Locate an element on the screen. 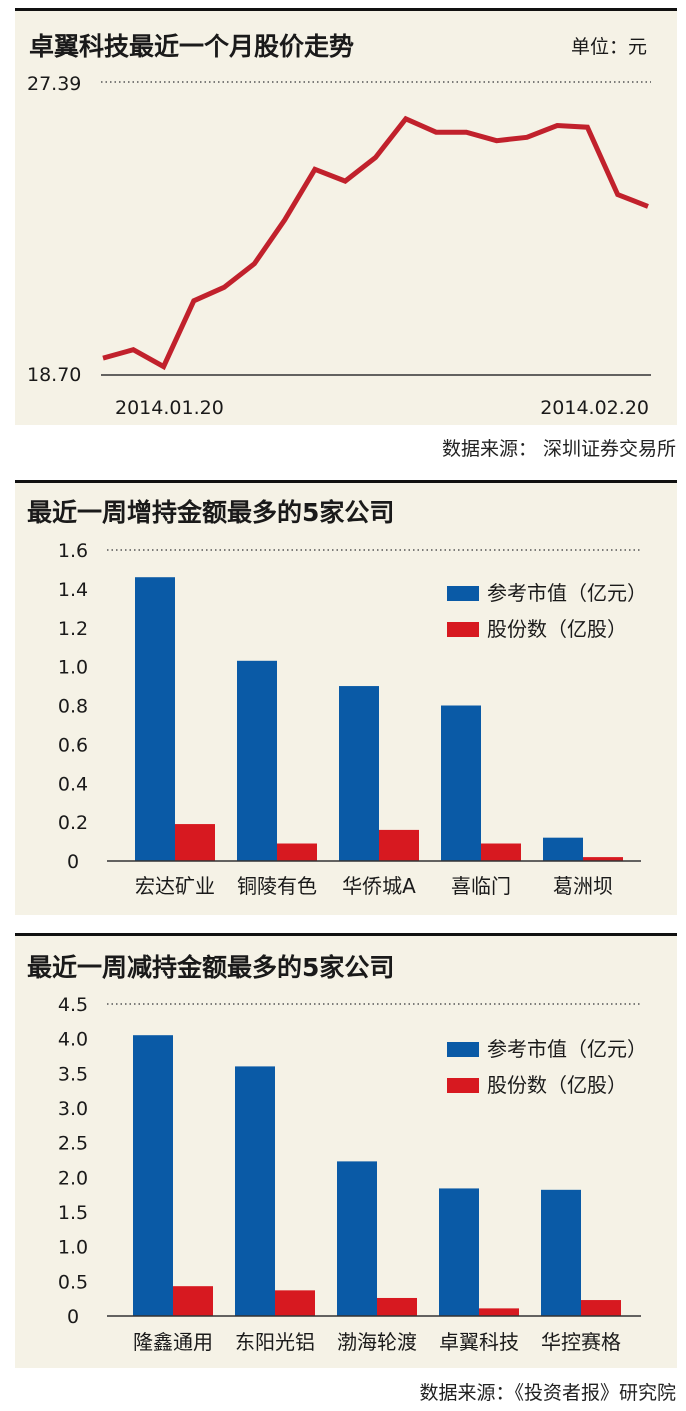 The height and width of the screenshot is (1411, 686). y-tick-label: 4.5 is located at coordinates (73, 1005).